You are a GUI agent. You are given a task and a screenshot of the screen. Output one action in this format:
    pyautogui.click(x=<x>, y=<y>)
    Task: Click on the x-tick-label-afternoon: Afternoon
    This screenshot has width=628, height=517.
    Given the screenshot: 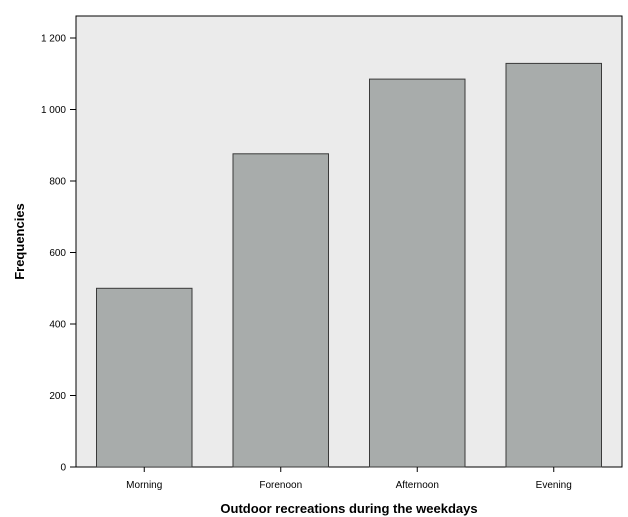 What is the action you would take?
    pyautogui.click(x=417, y=485)
    